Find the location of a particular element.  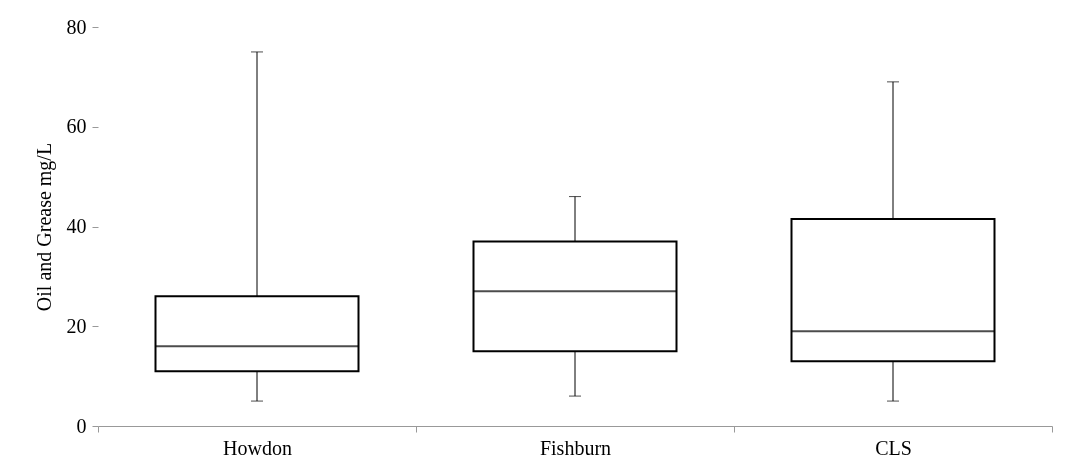

y-tick-label: 20 is located at coordinates (76, 325).